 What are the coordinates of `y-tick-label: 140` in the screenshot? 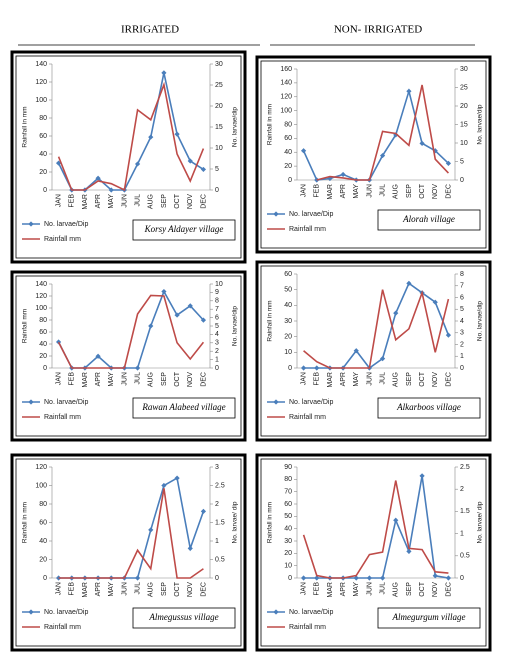 It's located at (41, 64).